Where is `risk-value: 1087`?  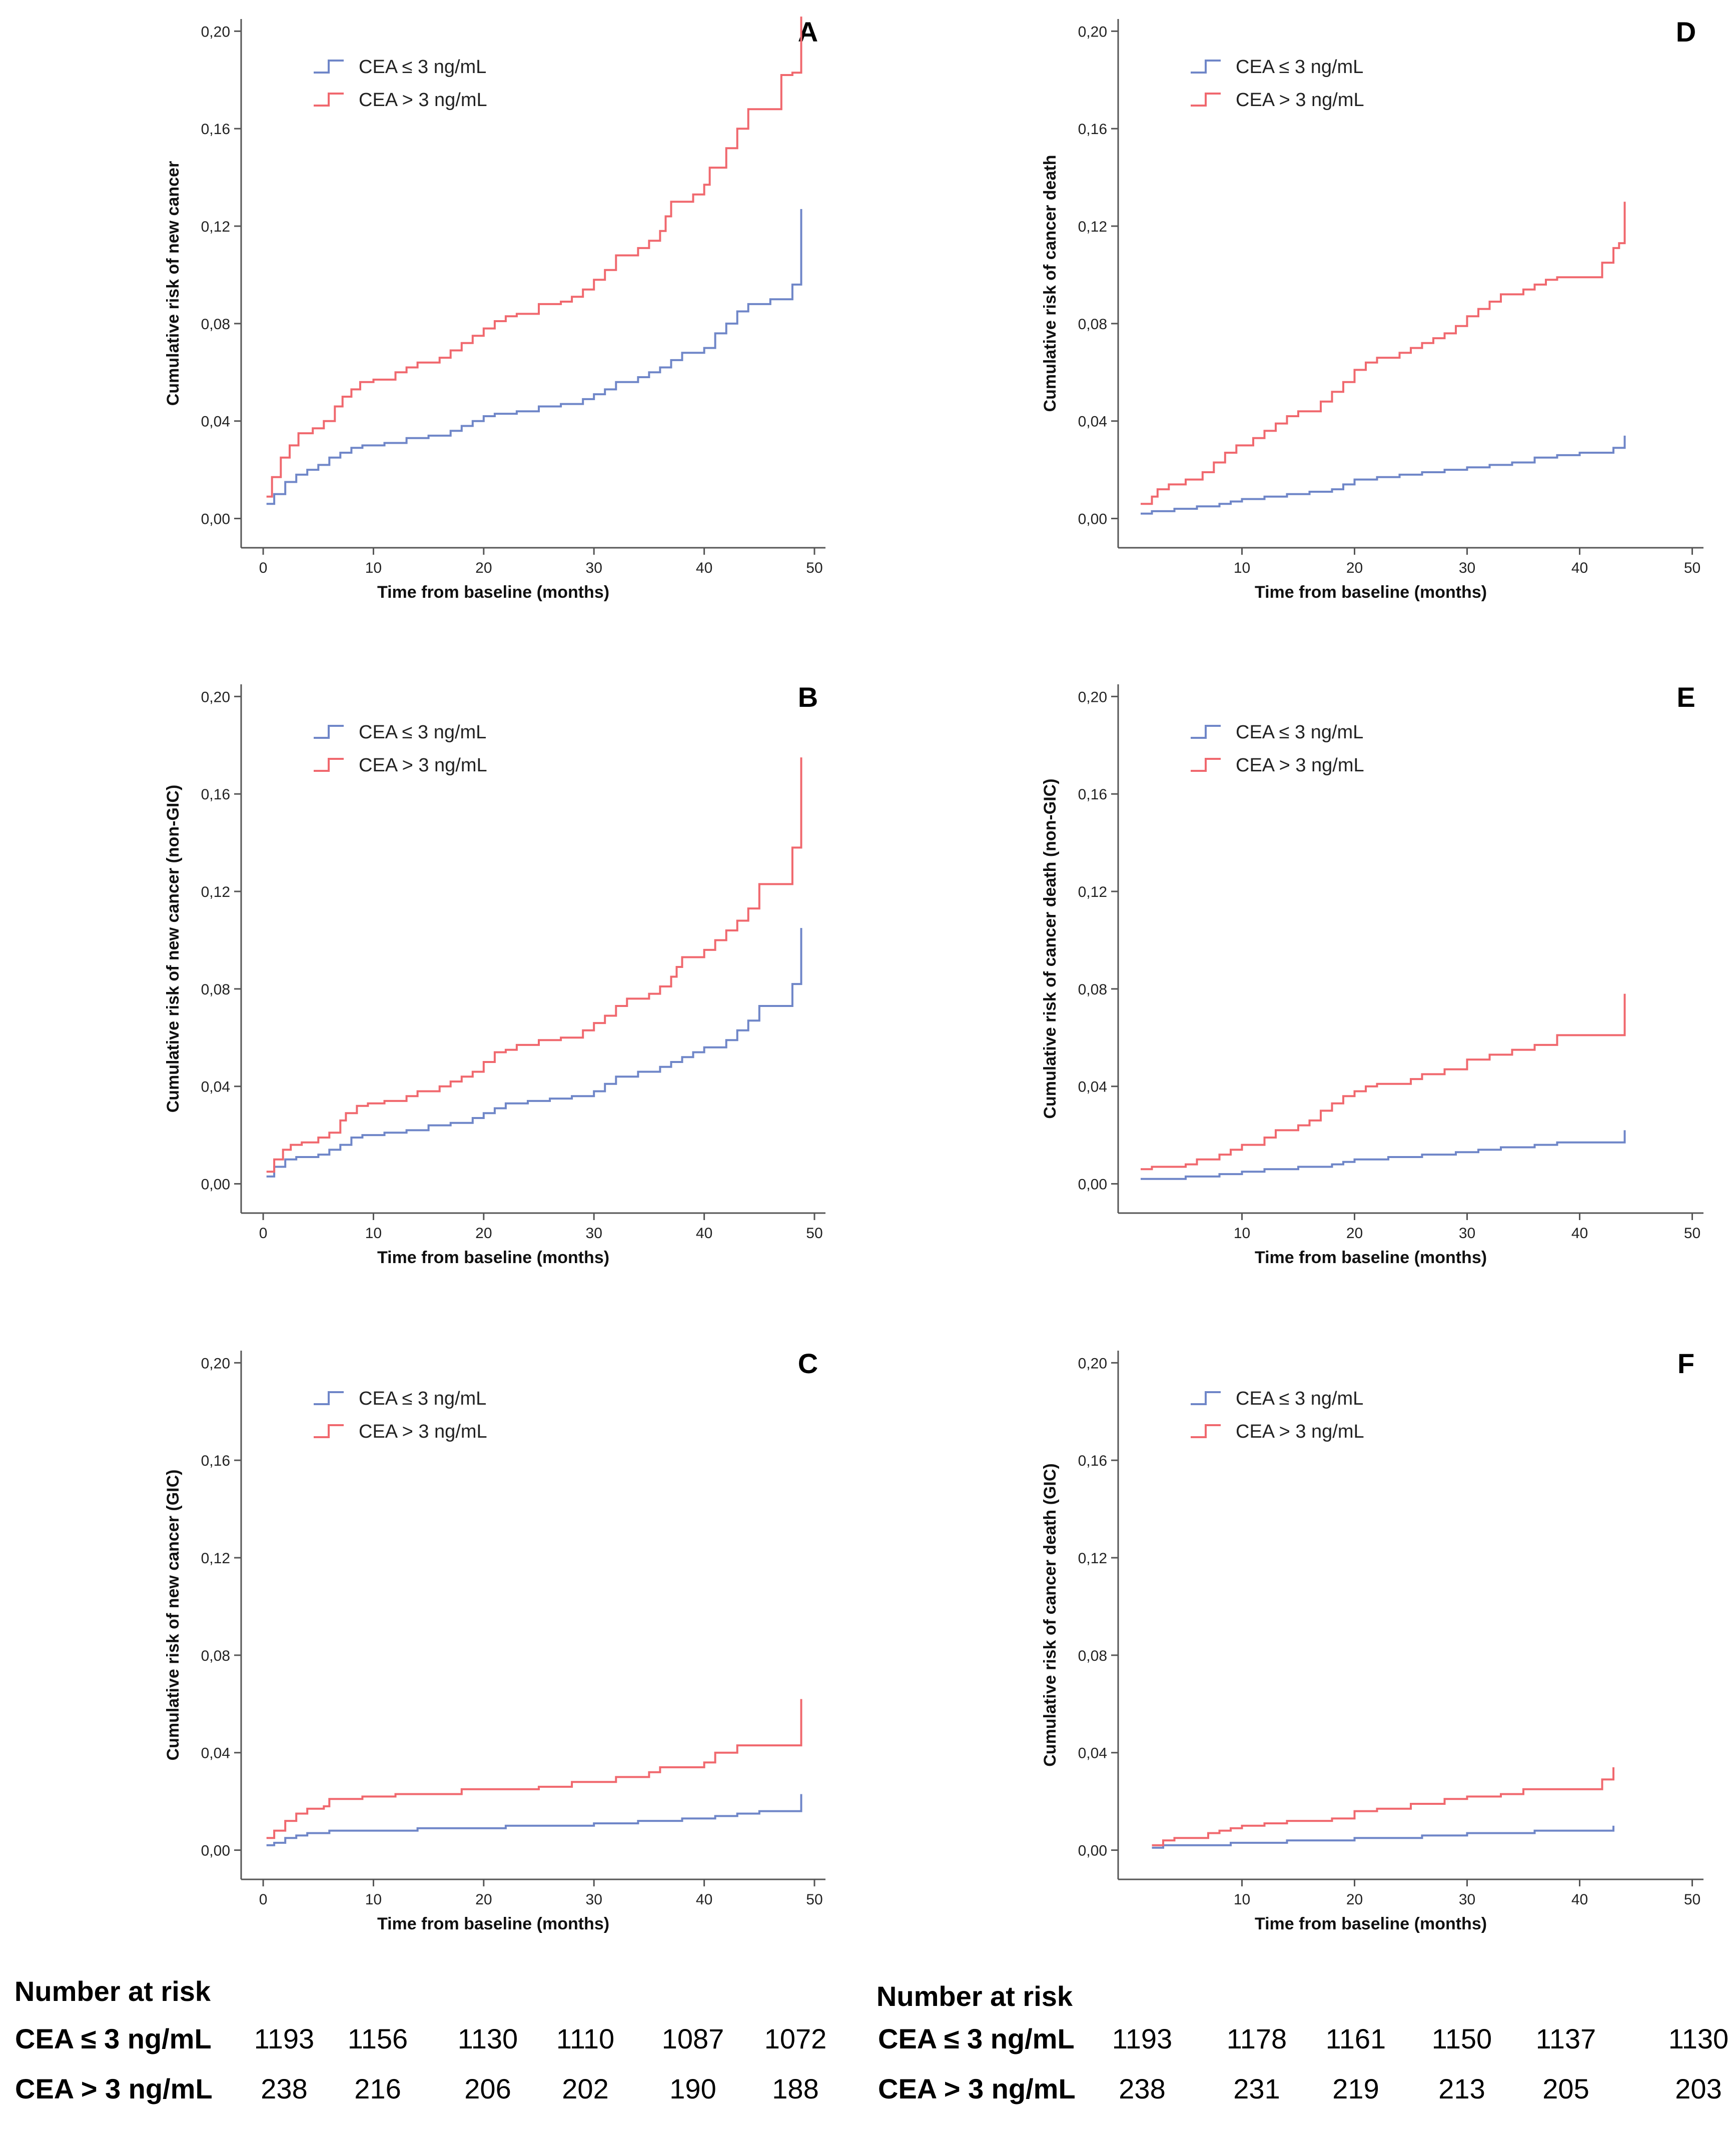 risk-value: 1087 is located at coordinates (693, 2039).